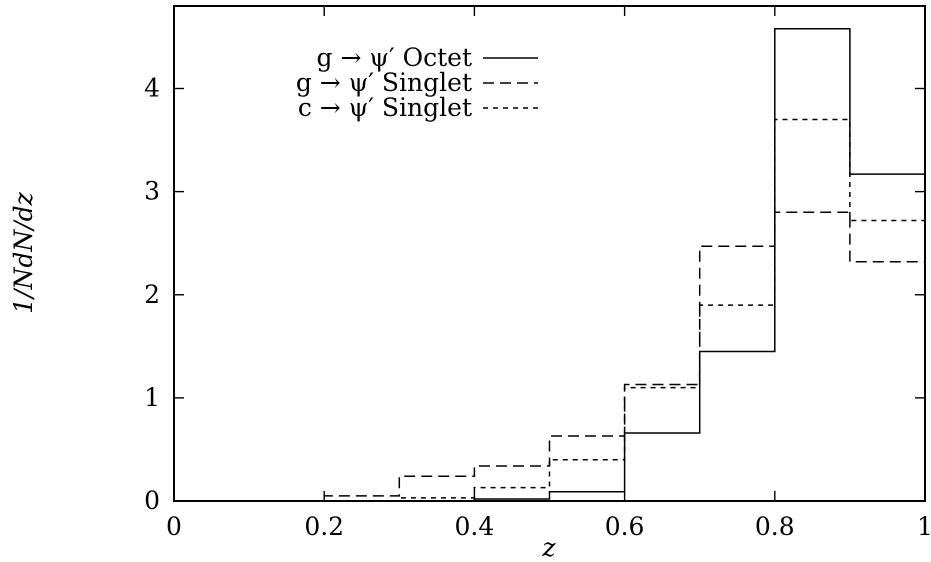 This screenshot has width=931, height=562. Describe the element at coordinates (152, 397) in the screenshot. I see `y-tick-label: 1` at that location.